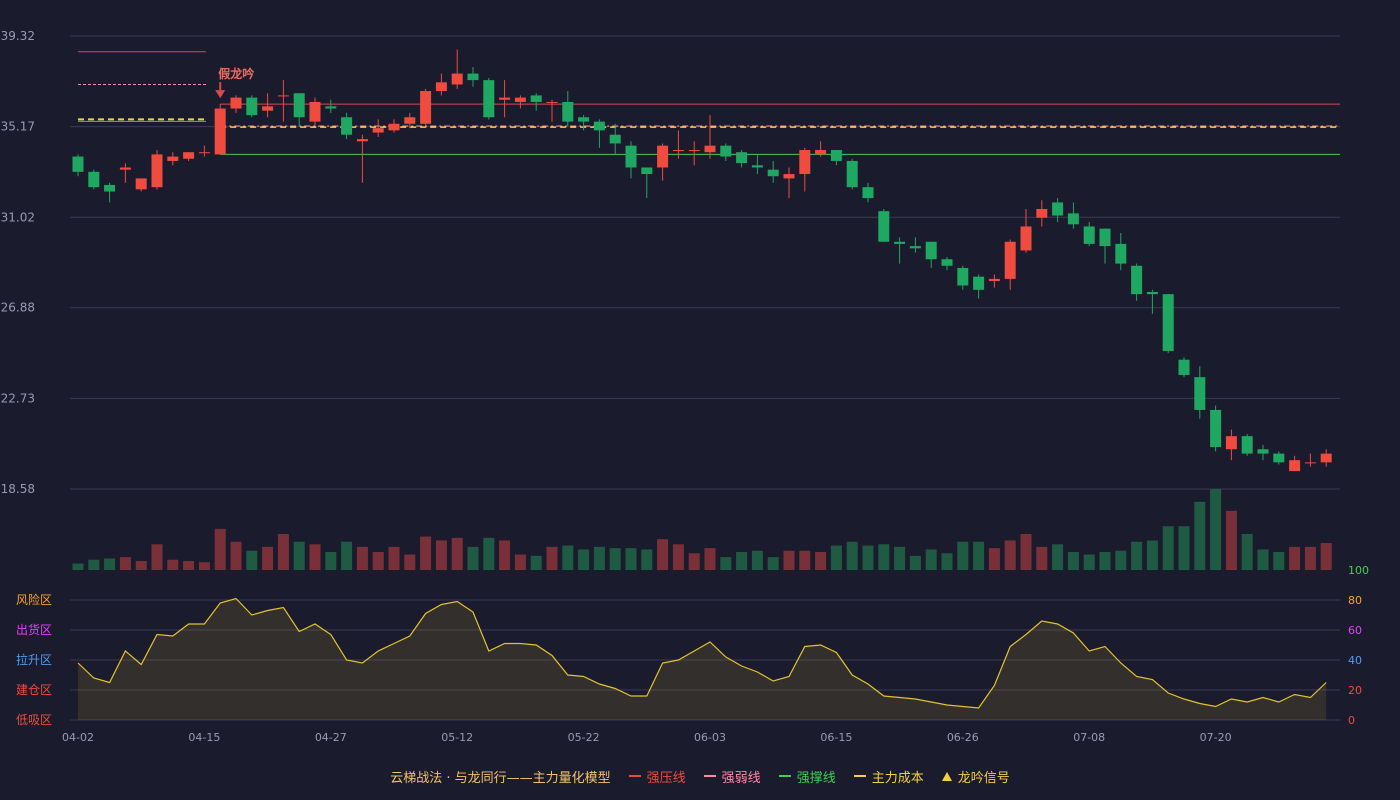 The width and height of the screenshot is (1400, 800). I want to click on legend-label: 主力成本, so click(897, 778).